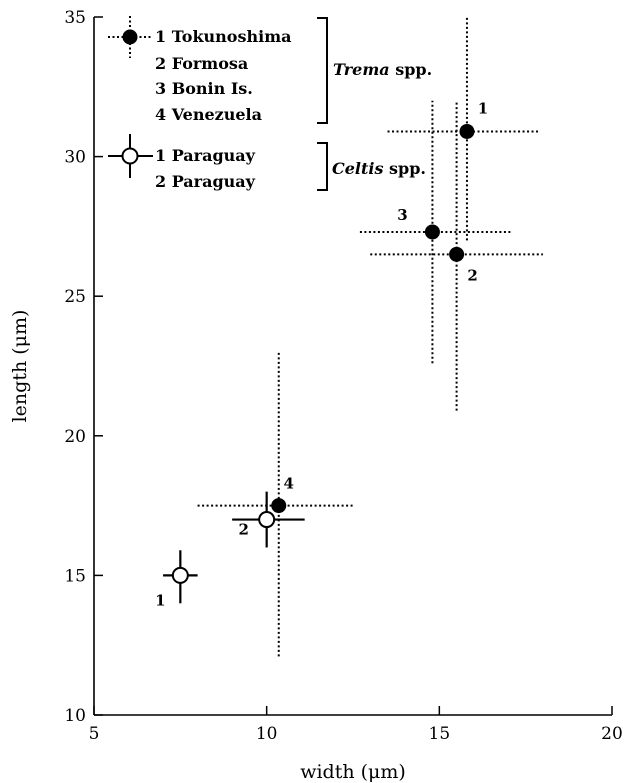 The image size is (630, 783). Describe the element at coordinates (20, 366) in the screenshot. I see `y-axis-label: length (μm)` at that location.